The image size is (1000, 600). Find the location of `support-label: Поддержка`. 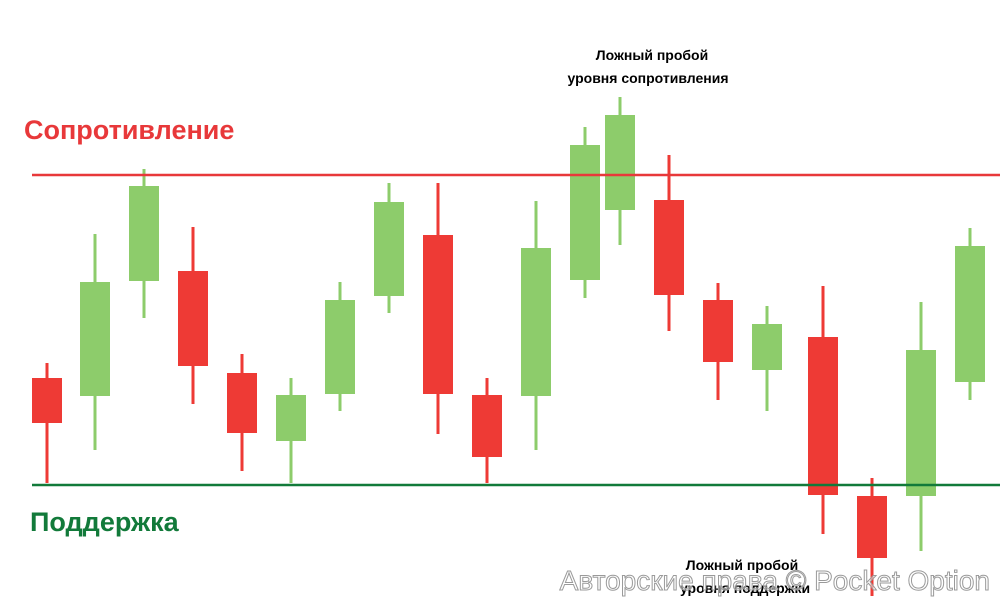

support-label: Поддержка is located at coordinates (105, 522).